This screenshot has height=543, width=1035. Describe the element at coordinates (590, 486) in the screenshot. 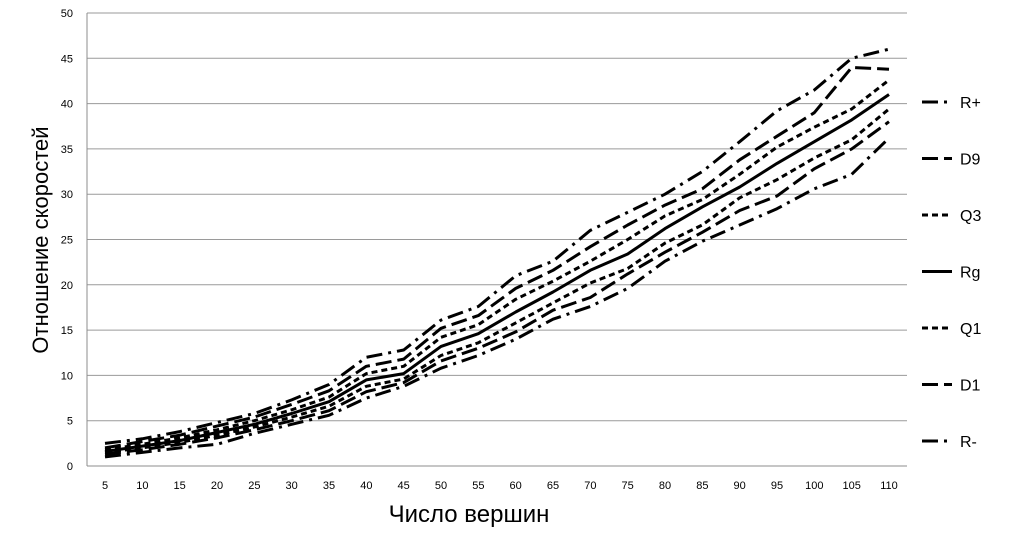

I see `x-tick-label: 70` at that location.